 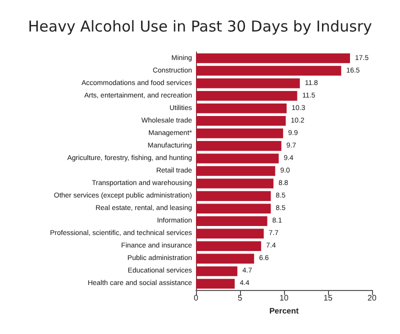 What do you see at coordinates (240, 298) in the screenshot?
I see `x-tick-label: 5` at bounding box center [240, 298].